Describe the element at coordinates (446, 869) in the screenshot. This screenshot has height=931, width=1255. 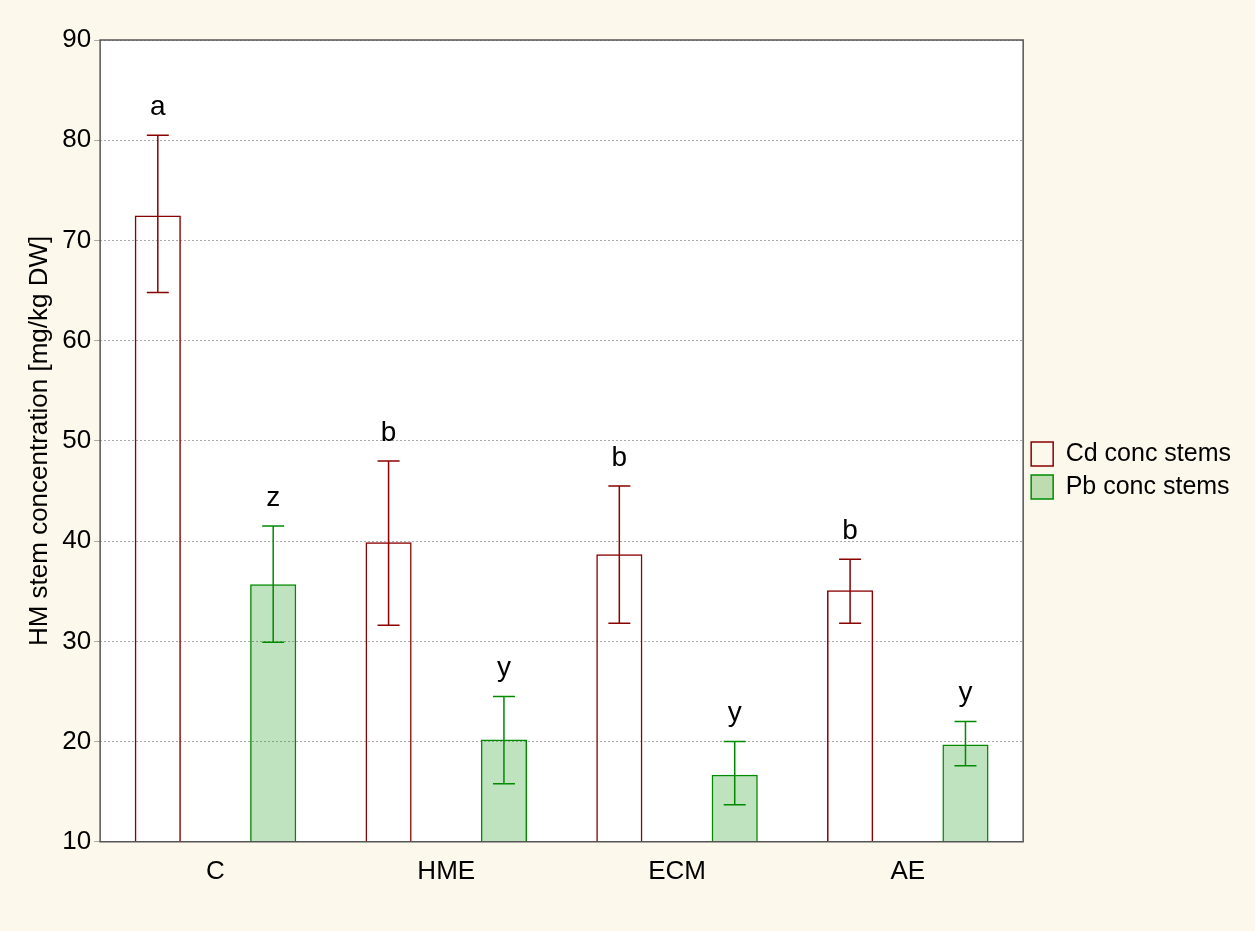
I see `x-tick-label: HME` at that location.